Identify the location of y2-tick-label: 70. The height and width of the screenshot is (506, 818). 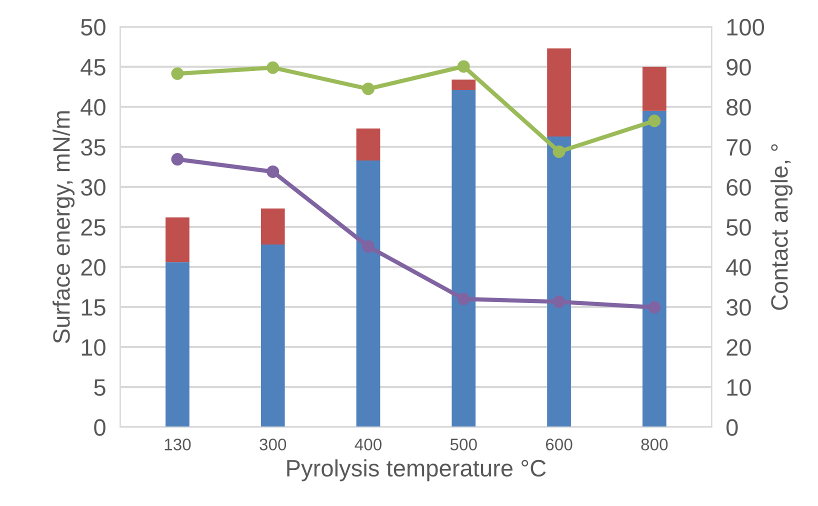
(738, 147).